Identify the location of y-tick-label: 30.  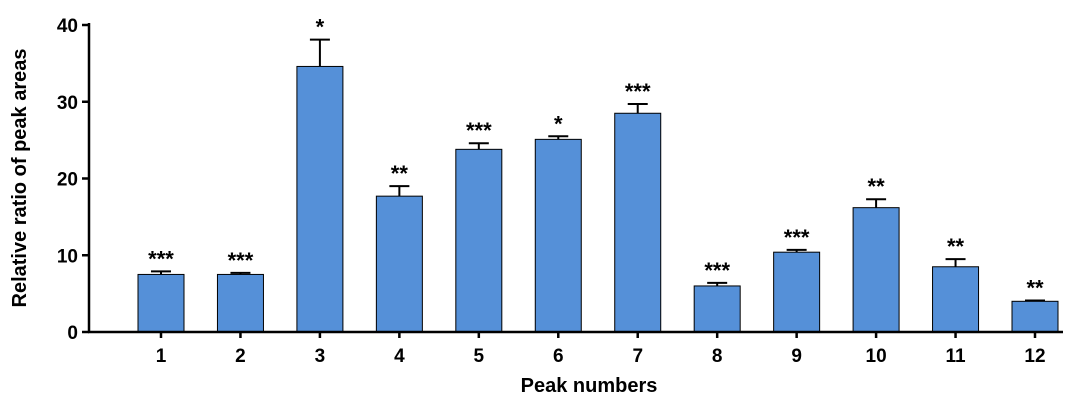
(67, 103).